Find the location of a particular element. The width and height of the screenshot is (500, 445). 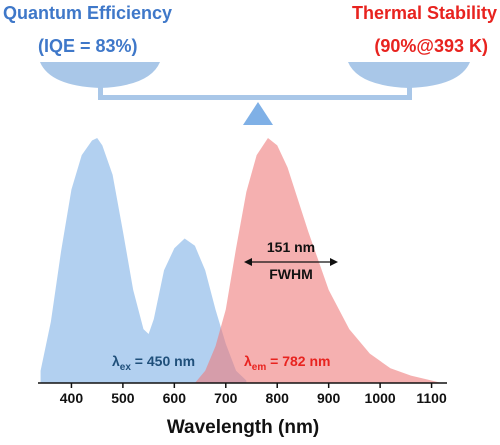

beam is located at coordinates (255, 97).